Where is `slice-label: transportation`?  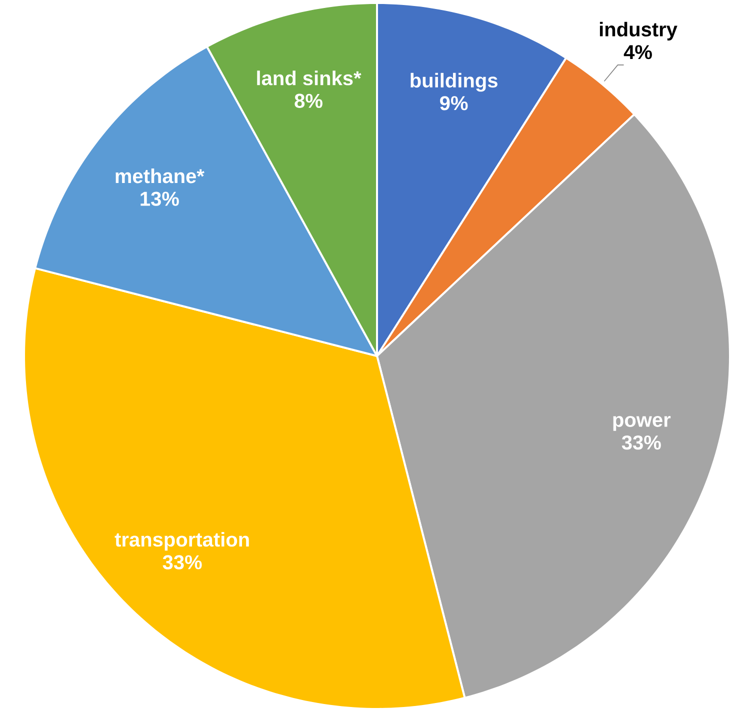 slice-label: transportation is located at coordinates (181, 541).